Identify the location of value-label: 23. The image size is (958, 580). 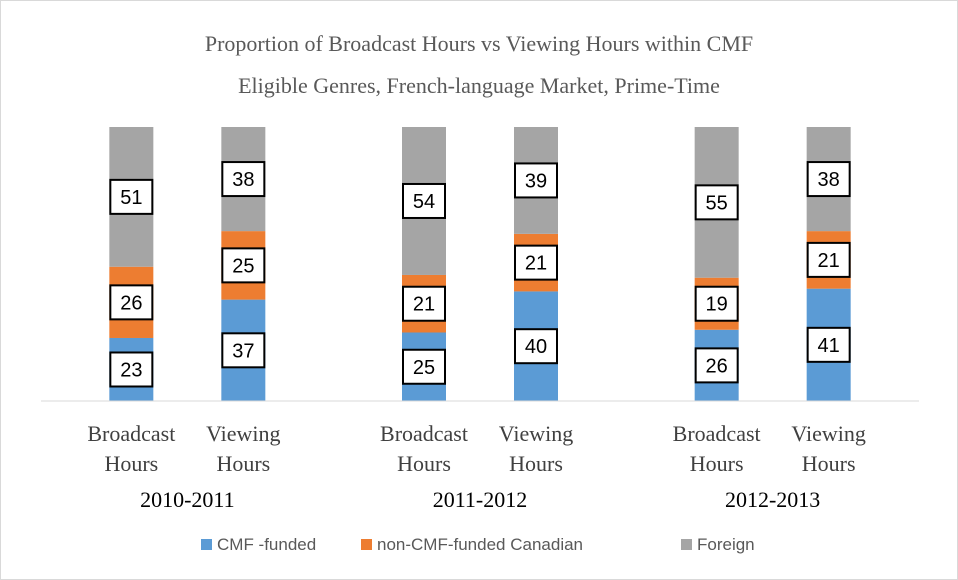
(131, 370).